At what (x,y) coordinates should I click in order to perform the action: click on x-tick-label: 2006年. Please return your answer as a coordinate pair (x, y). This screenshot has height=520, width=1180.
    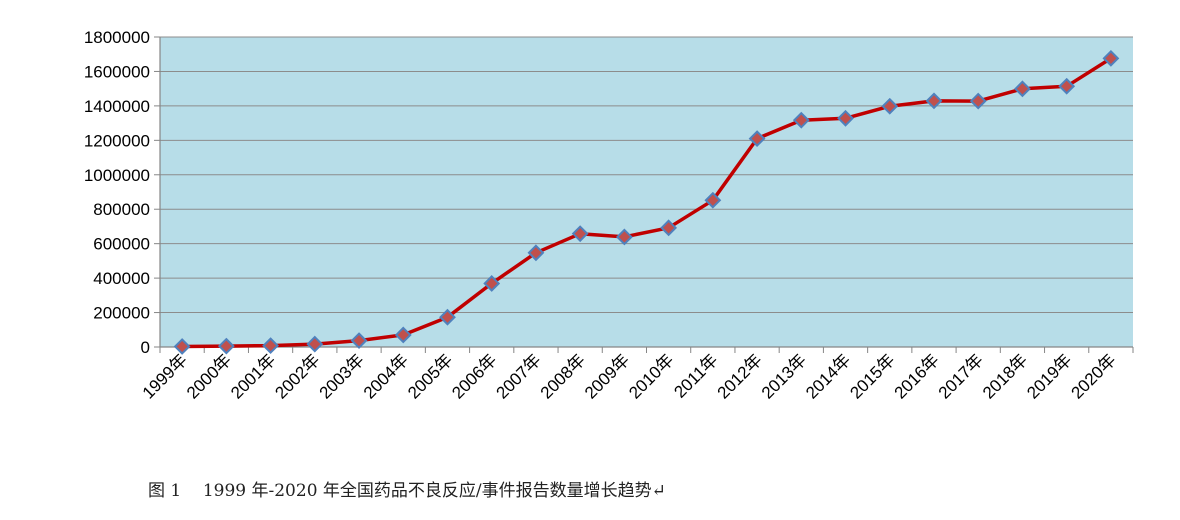
    Looking at the image, I should click on (474, 376).